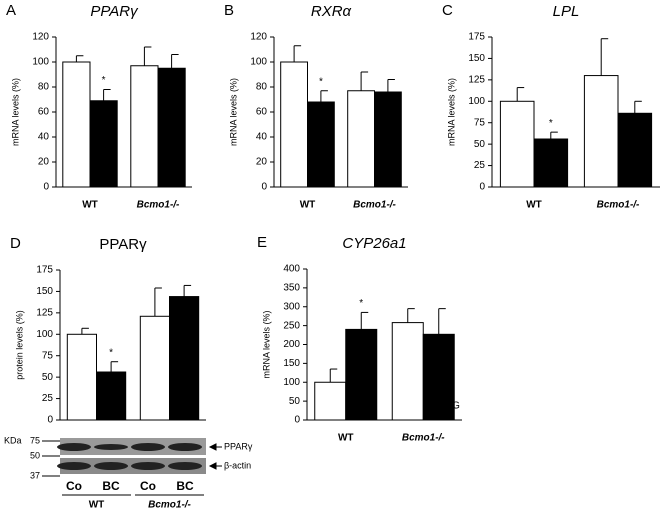 The height and width of the screenshot is (516, 662). What do you see at coordinates (291, 344) in the screenshot?
I see `y-tick-label: 200` at bounding box center [291, 344].